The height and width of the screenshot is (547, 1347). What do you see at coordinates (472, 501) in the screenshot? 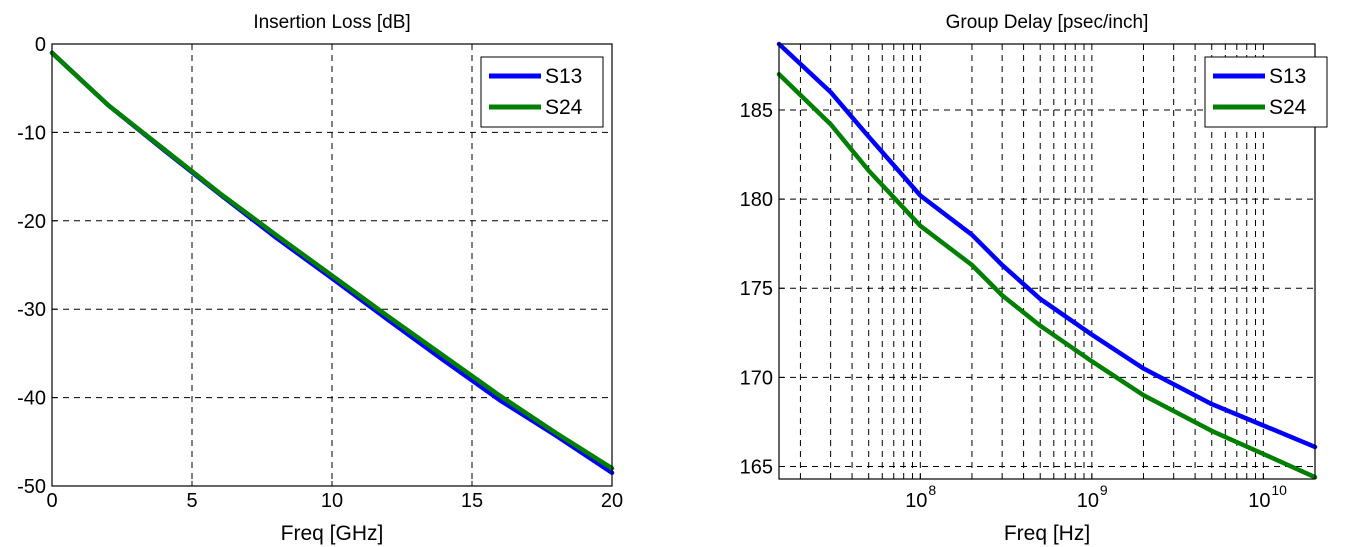
I see `x-tick-label: 15` at bounding box center [472, 501].